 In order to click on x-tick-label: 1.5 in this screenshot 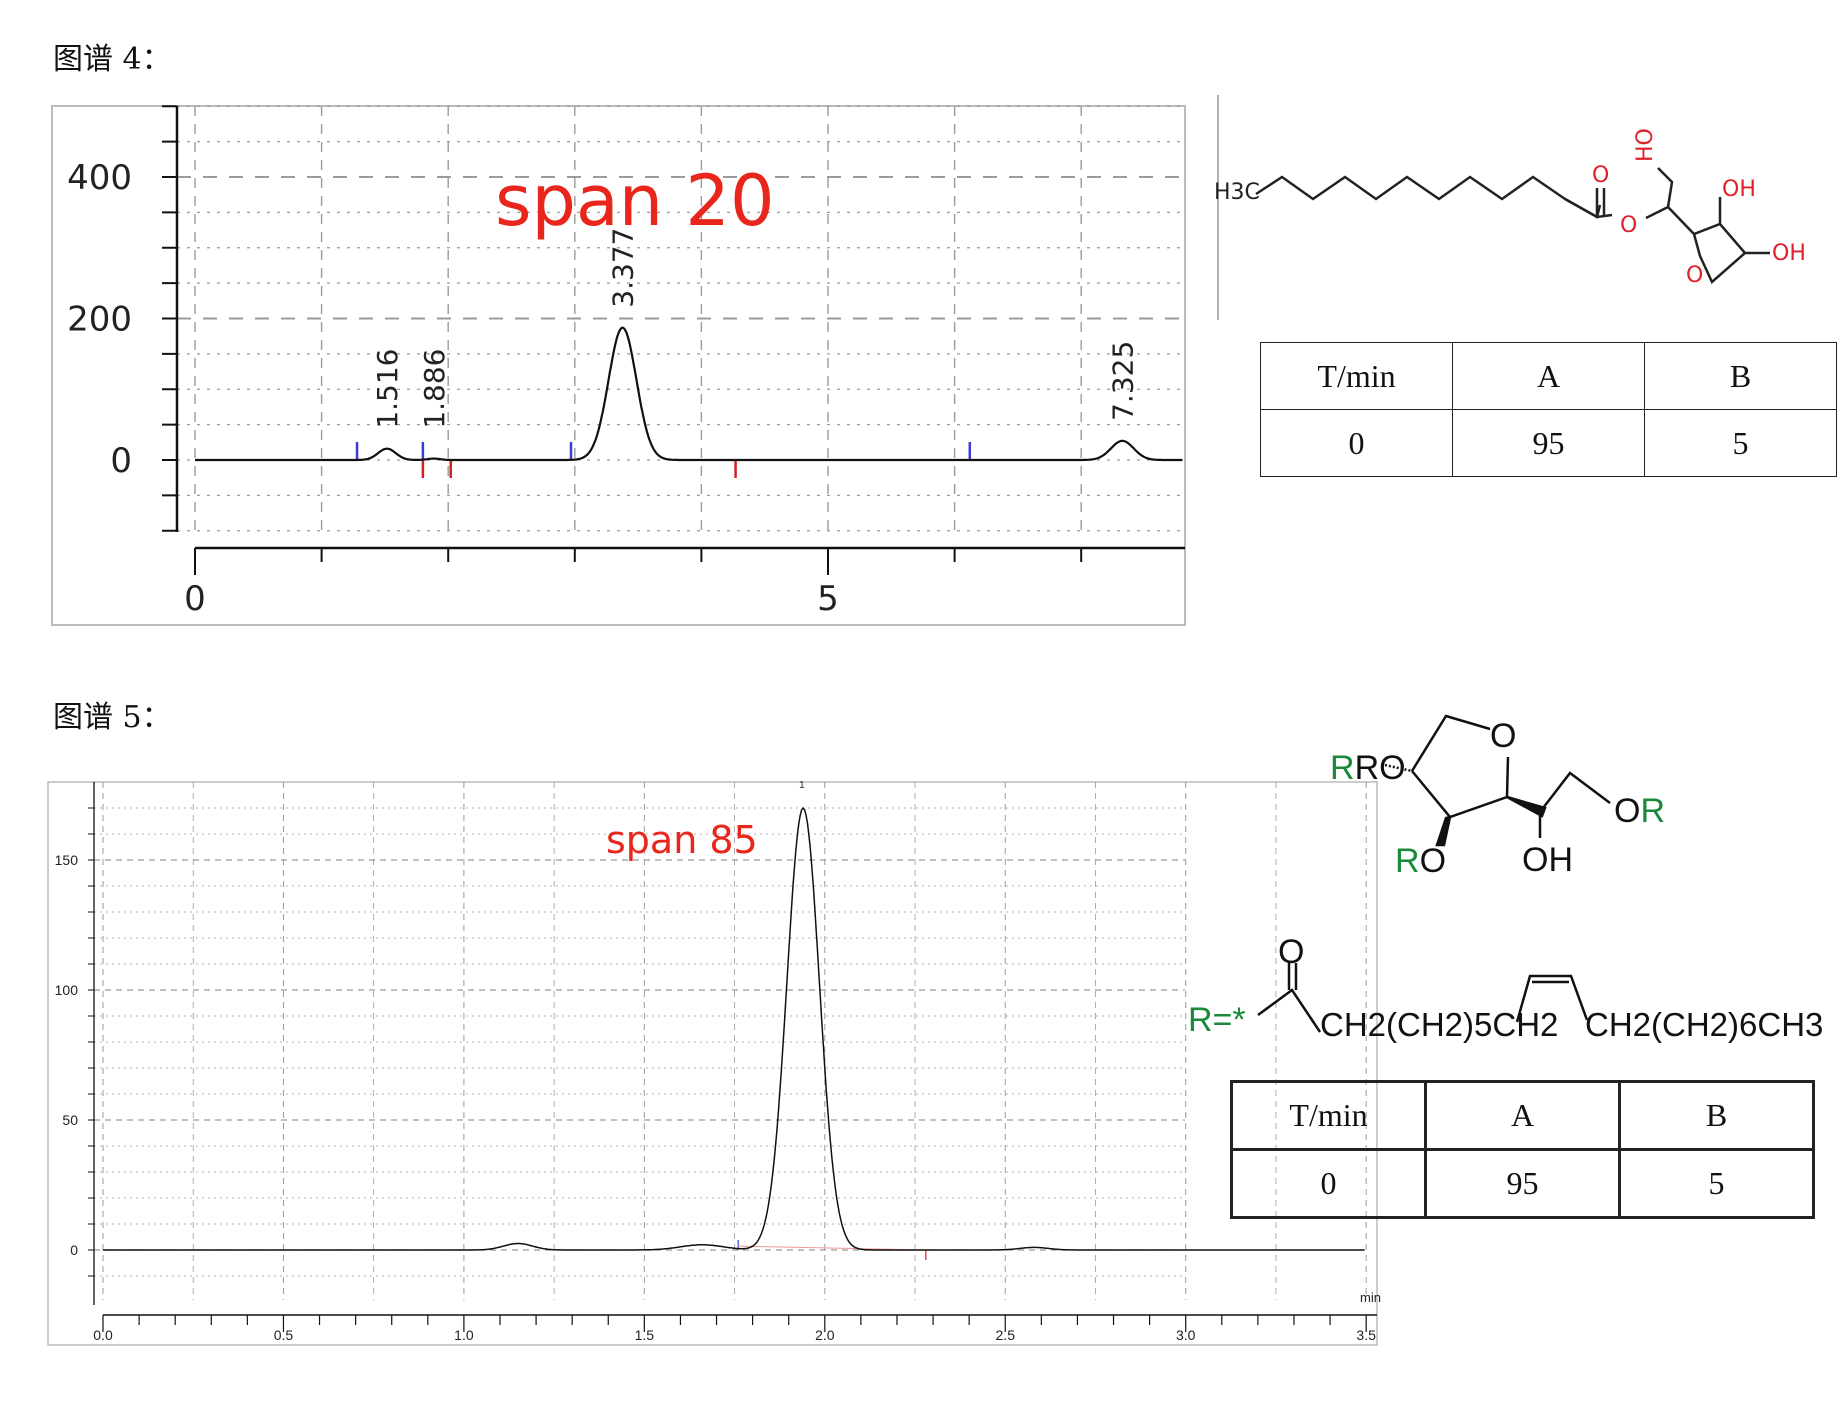, I will do `click(645, 1335)`.